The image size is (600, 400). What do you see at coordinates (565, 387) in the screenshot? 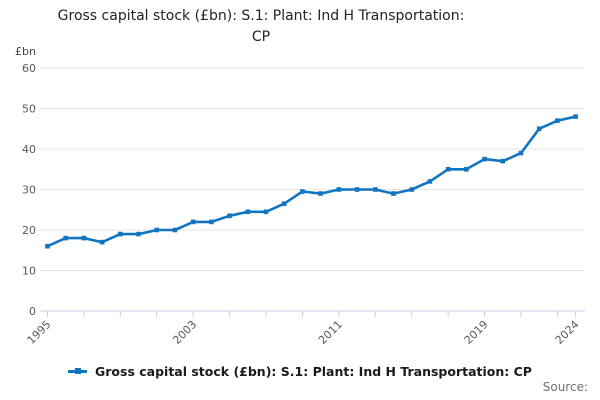
I see `source-label: Source:` at bounding box center [565, 387].